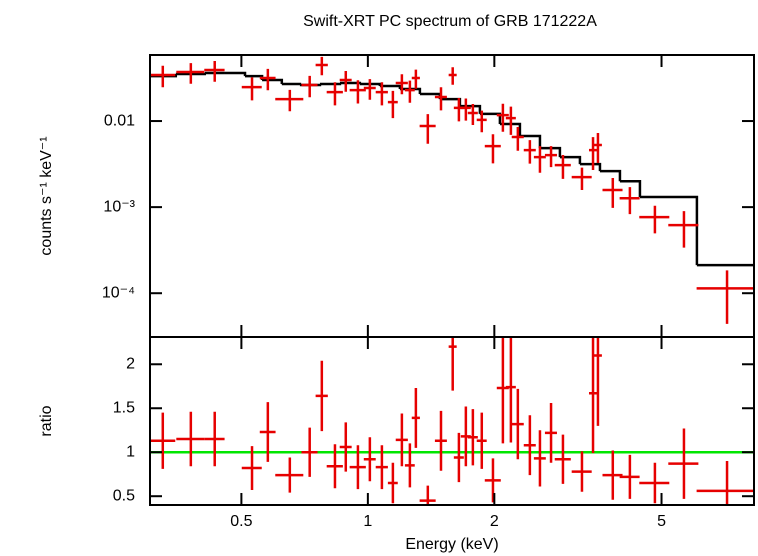 The height and width of the screenshot is (556, 758). What do you see at coordinates (661, 521) in the screenshot?
I see `x-tick-label: 5` at bounding box center [661, 521].